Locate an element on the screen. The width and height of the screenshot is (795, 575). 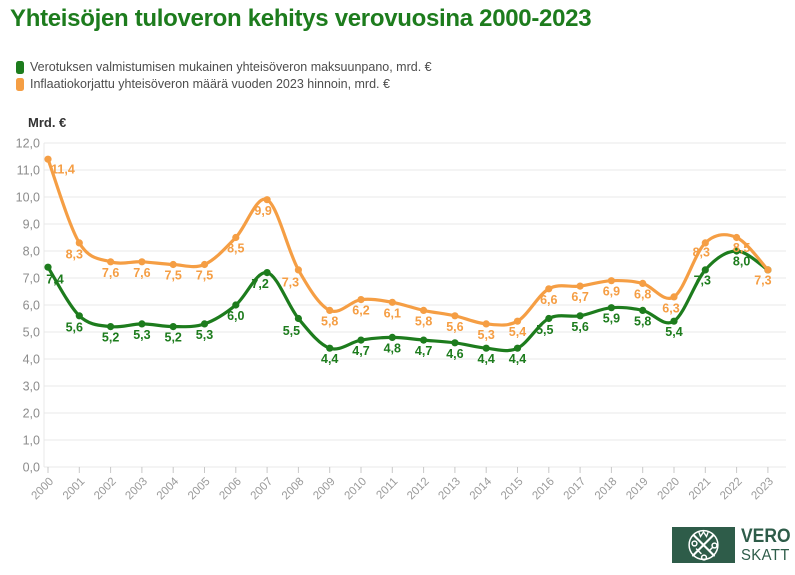
data-label: 9,9 is located at coordinates (262, 211).